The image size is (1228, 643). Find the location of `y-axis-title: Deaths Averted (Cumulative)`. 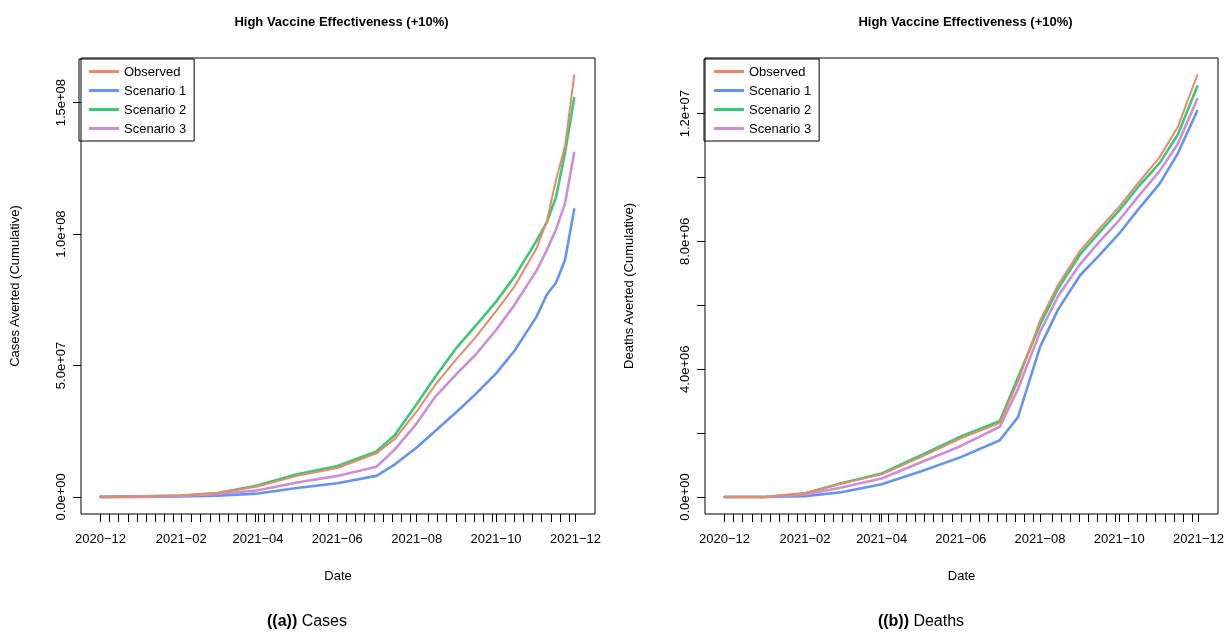

y-axis-title: Deaths Averted (Cumulative) is located at coordinates (628, 286).